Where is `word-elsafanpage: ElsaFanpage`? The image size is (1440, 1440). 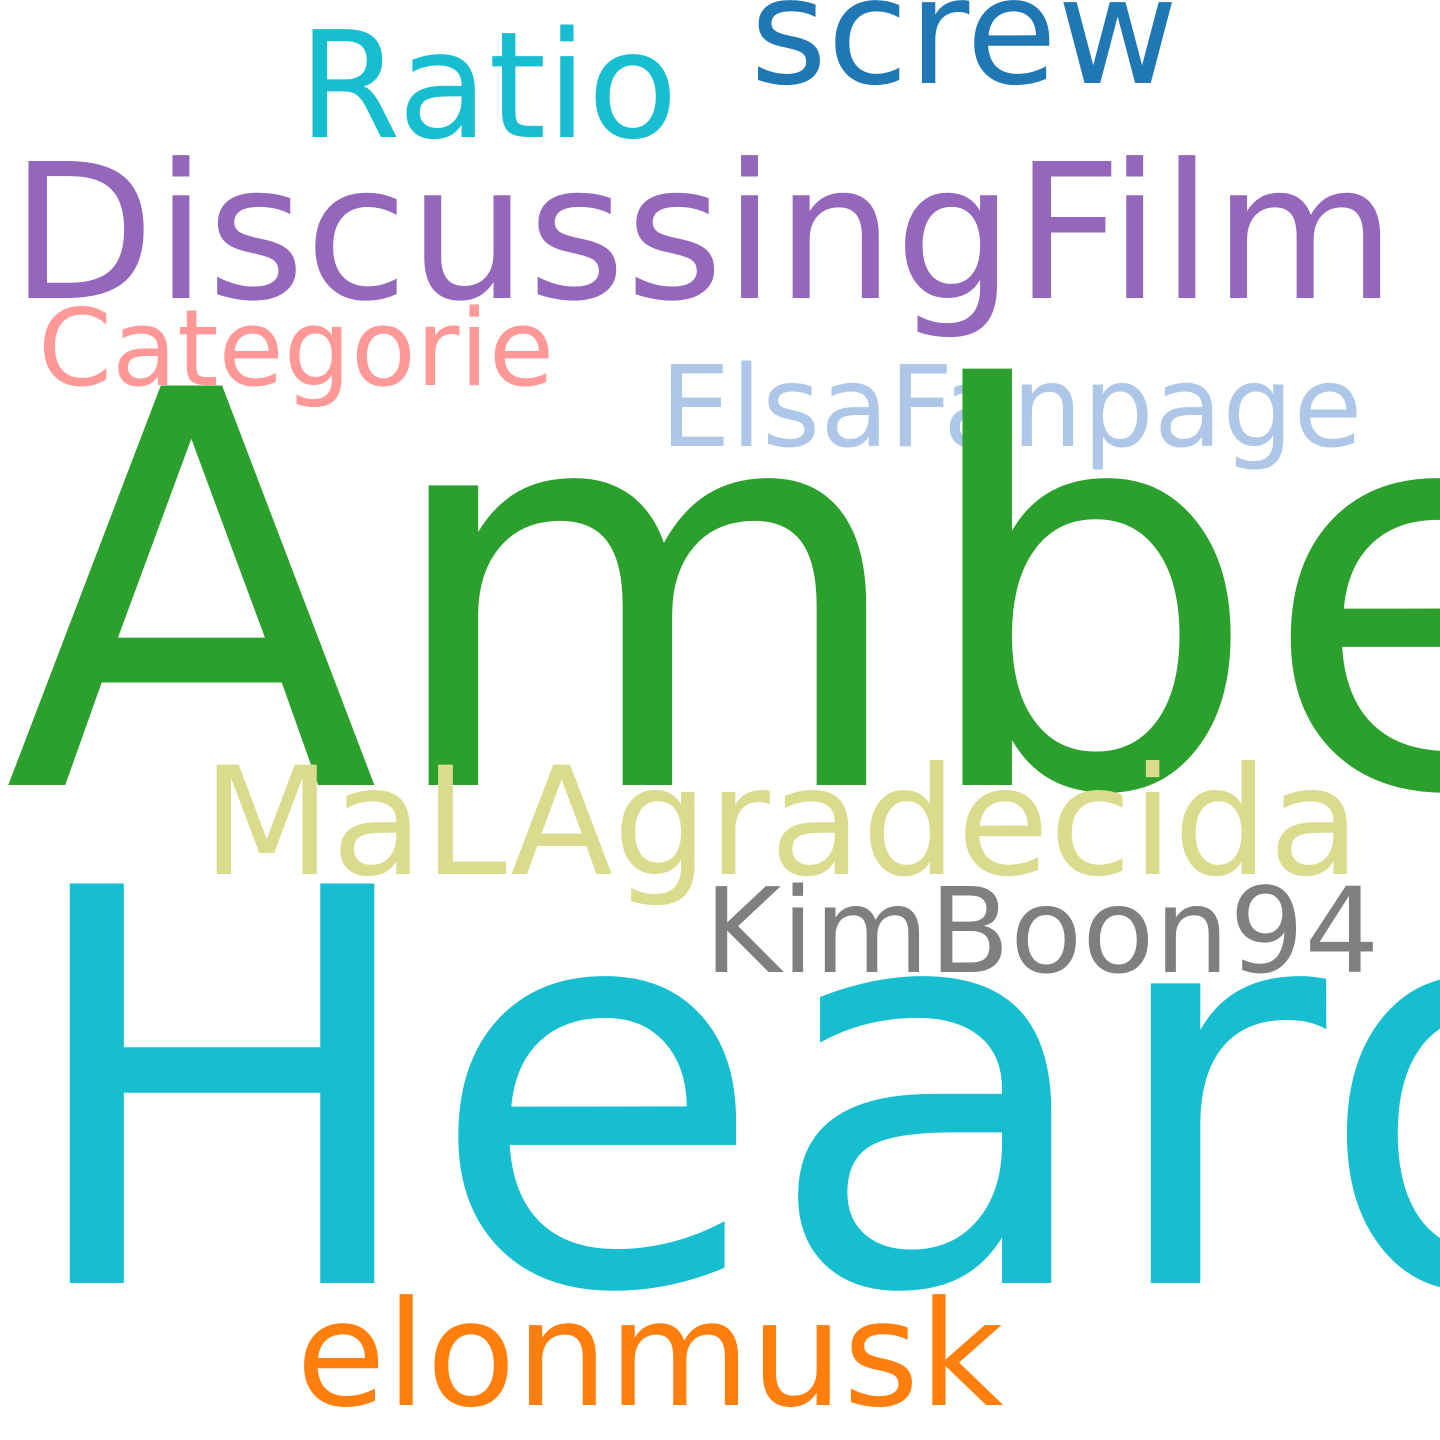 word-elsafanpage: ElsaFanpage is located at coordinates (1011, 408).